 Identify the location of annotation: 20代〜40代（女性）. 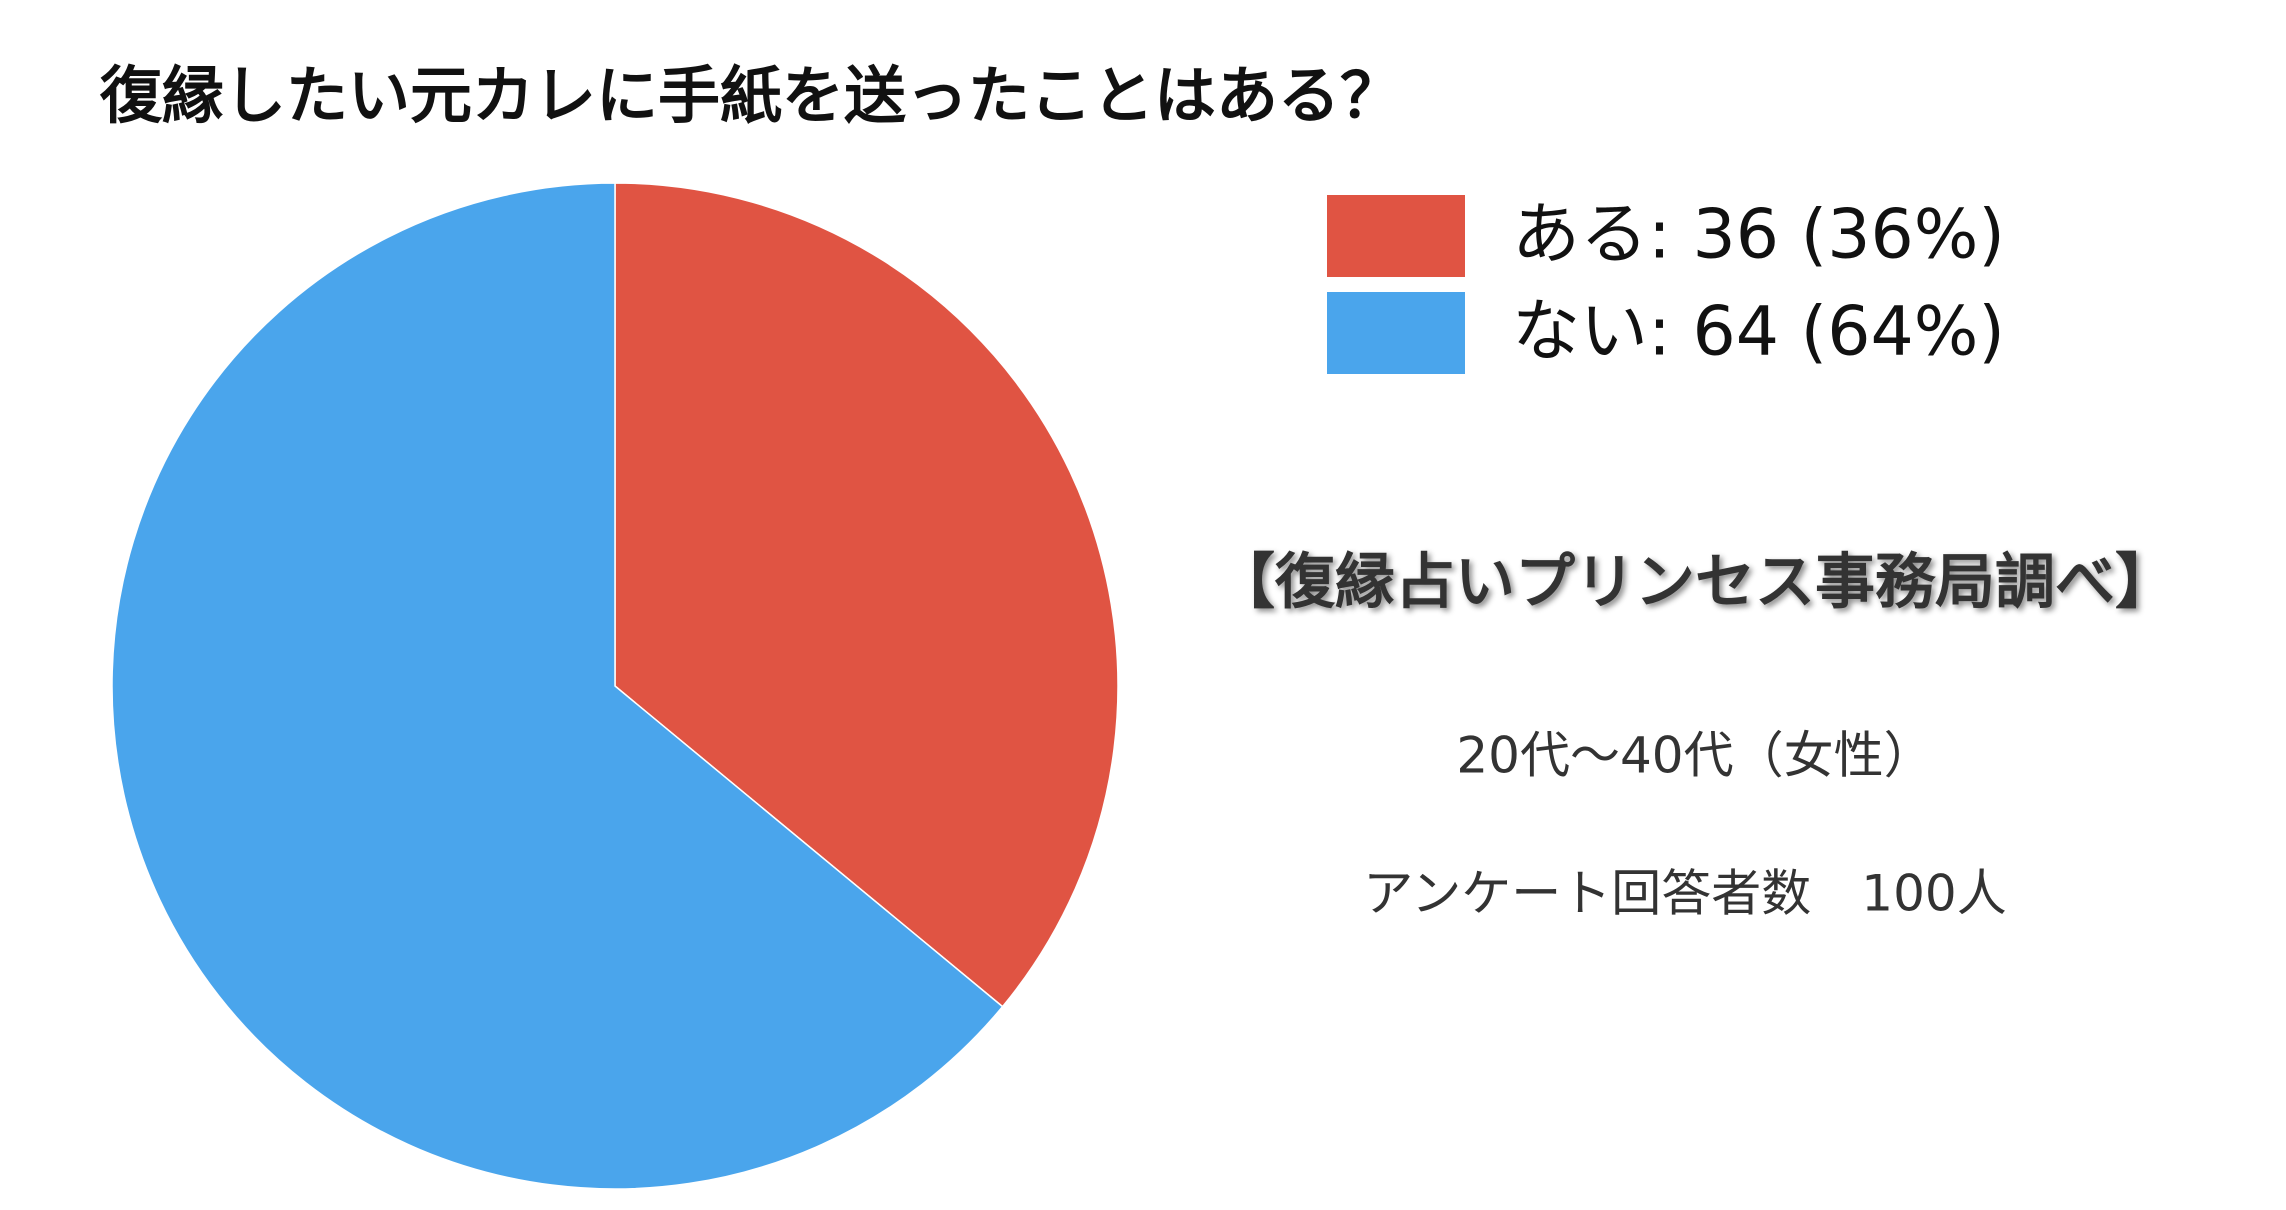
(1694, 756).